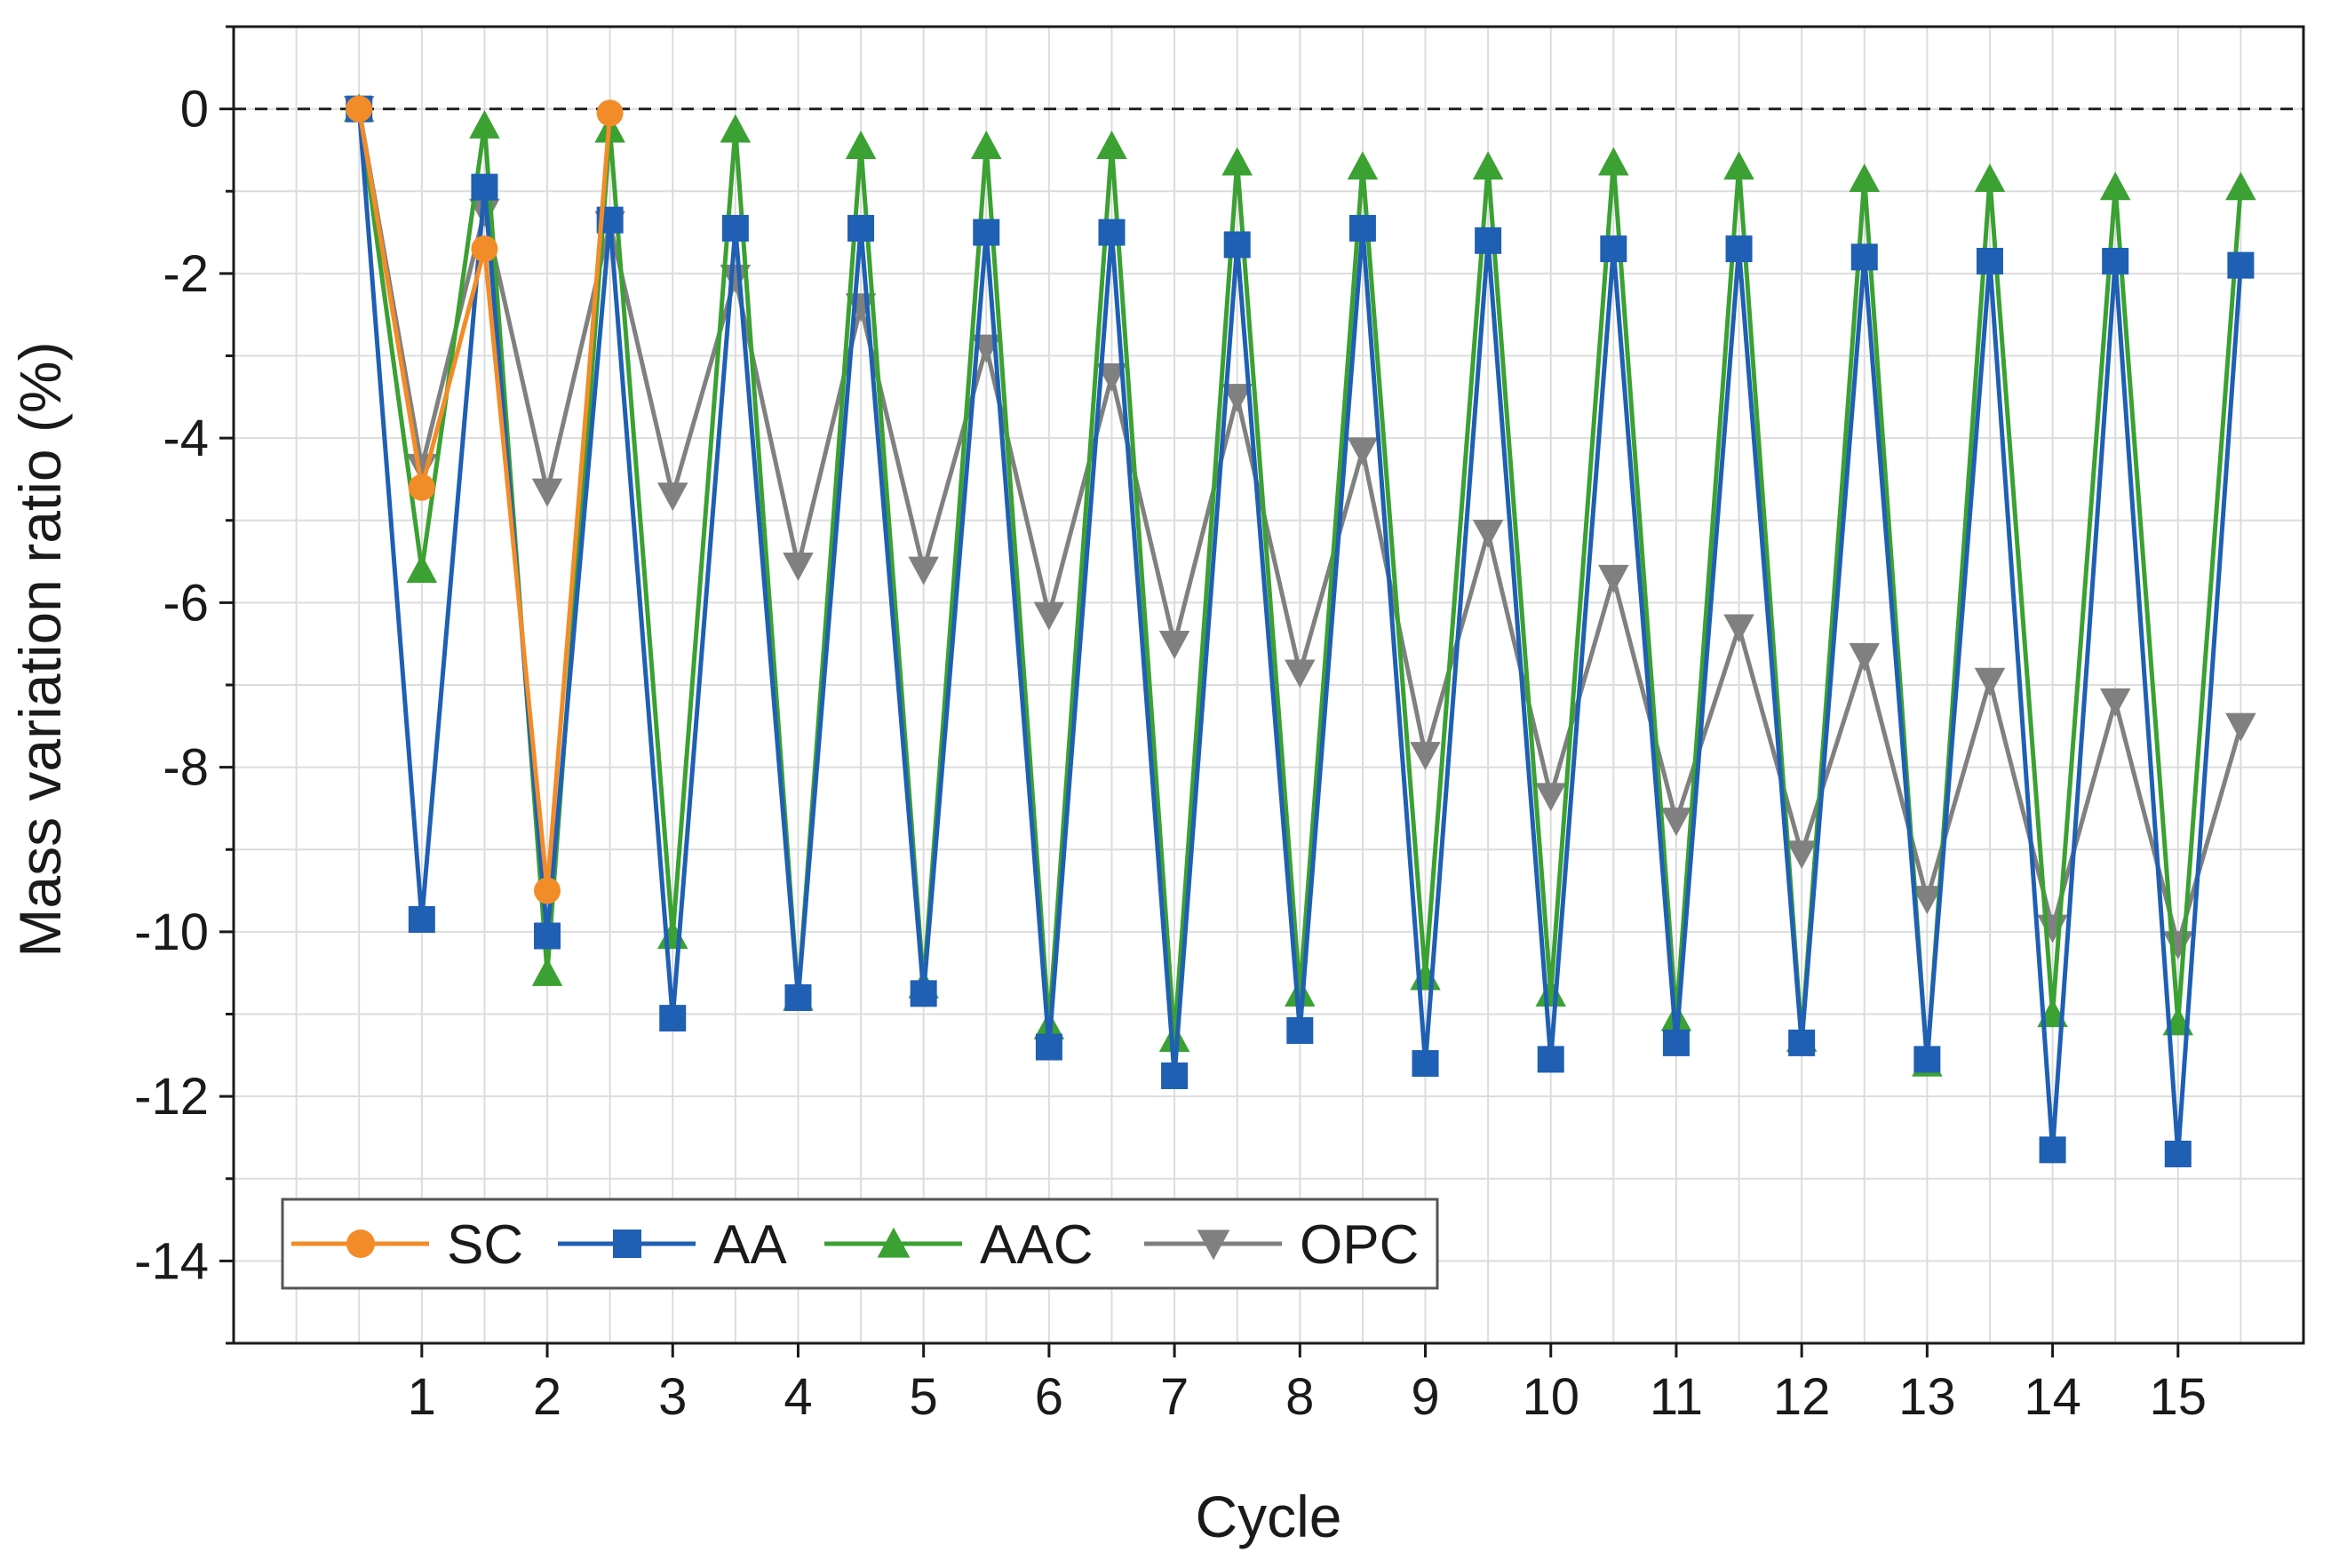 The width and height of the screenshot is (2331, 1568). Describe the element at coordinates (40, 649) in the screenshot. I see `y-axis-label: Mass variation ratio (%)` at that location.